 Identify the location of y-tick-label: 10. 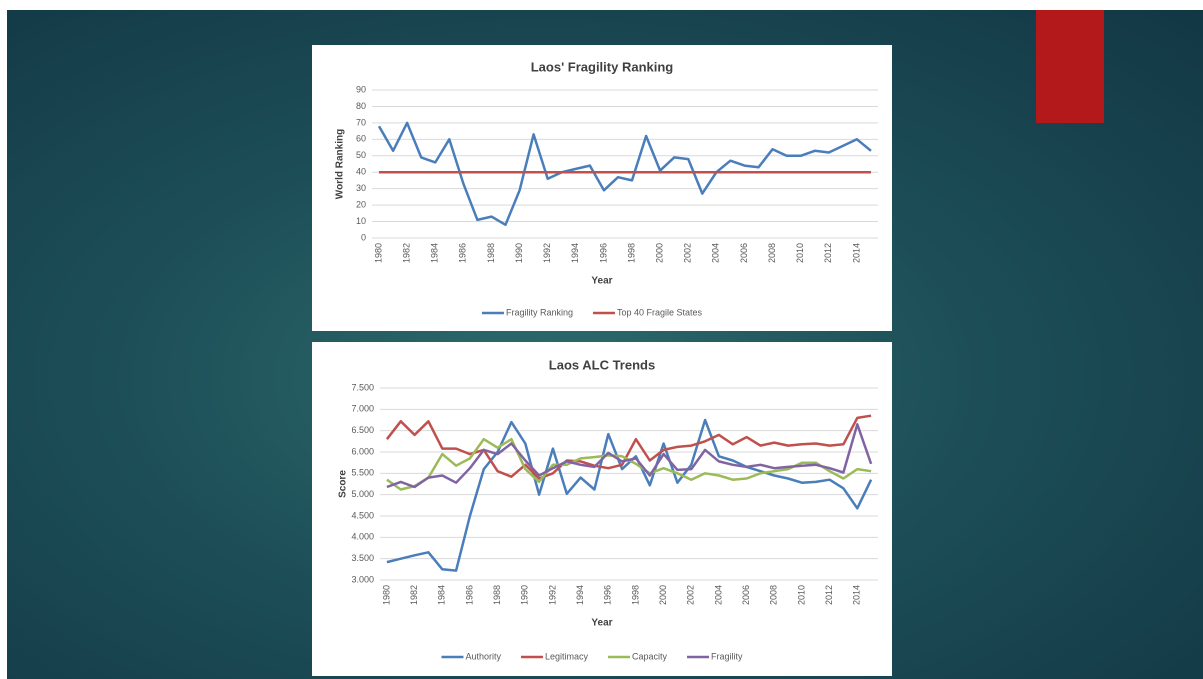
(361, 221).